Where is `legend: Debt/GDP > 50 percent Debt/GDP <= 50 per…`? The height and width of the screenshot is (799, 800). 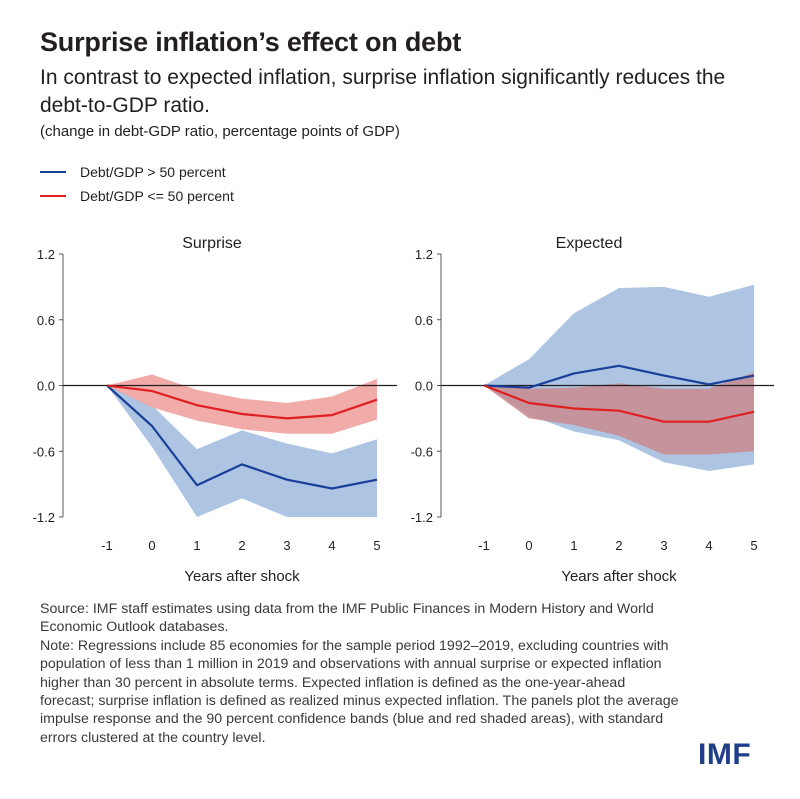 legend: Debt/GDP > 50 percent Debt/GDP <= 50 per… is located at coordinates (137, 184).